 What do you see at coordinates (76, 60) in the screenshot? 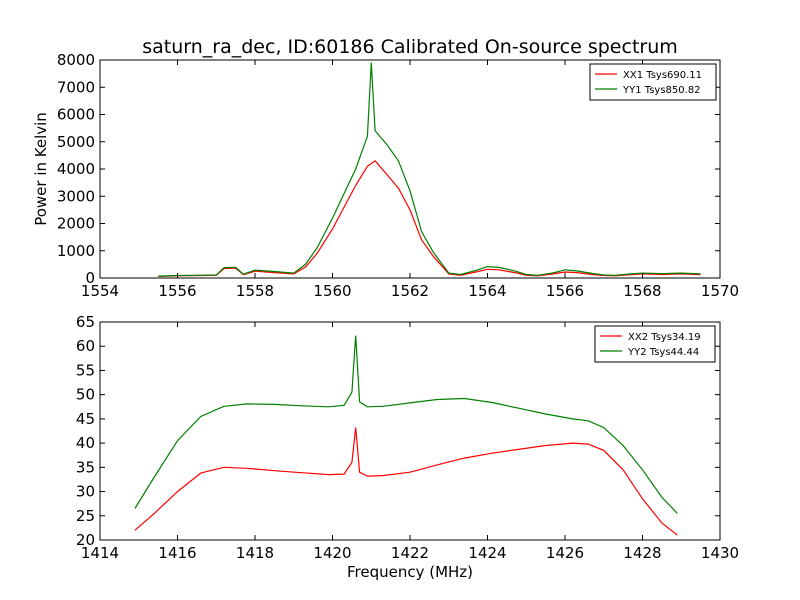
I see `y-tick-label: 8000` at bounding box center [76, 60].